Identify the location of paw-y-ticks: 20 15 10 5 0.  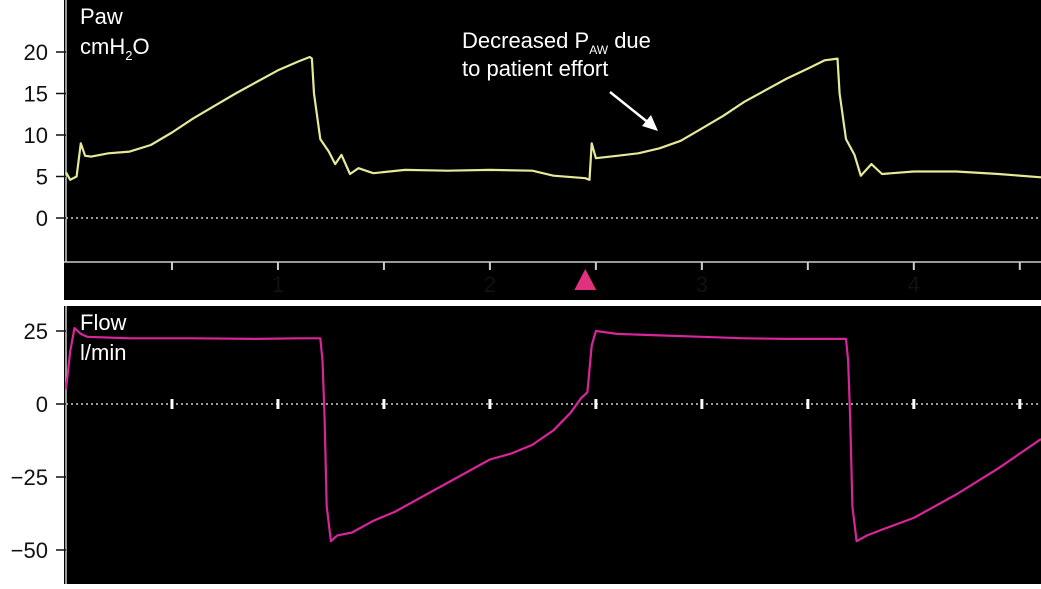
(45, 135).